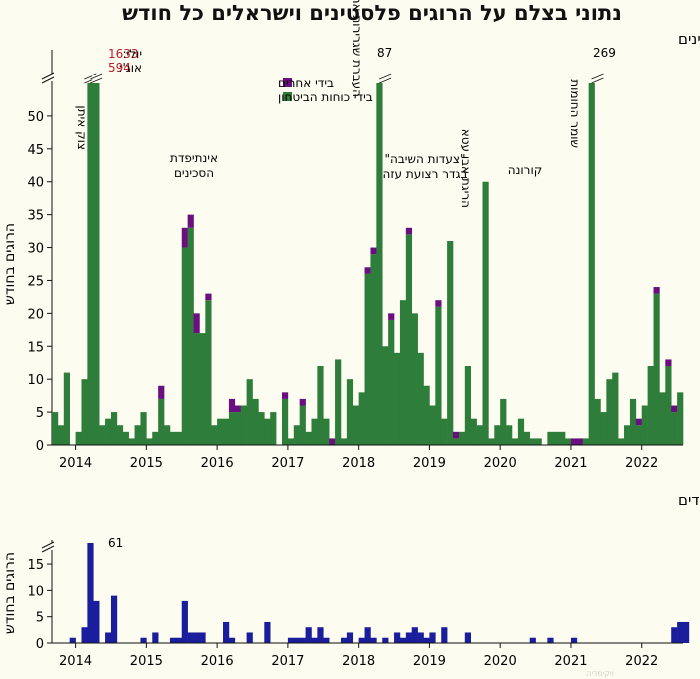 The image size is (700, 679). What do you see at coordinates (570, 463) in the screenshot?
I see `x-tick-label: 2021` at bounding box center [570, 463].